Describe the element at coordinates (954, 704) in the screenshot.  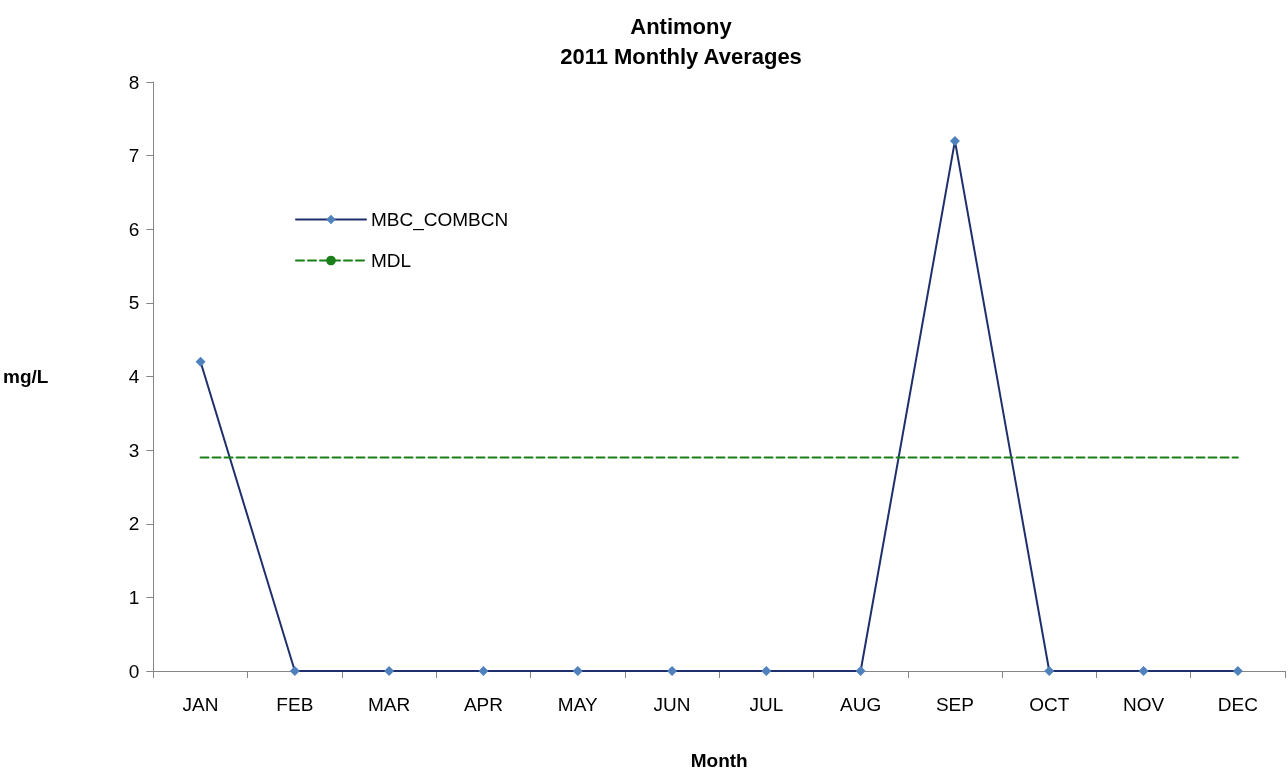
I see `x-tick-label: SEP` at that location.